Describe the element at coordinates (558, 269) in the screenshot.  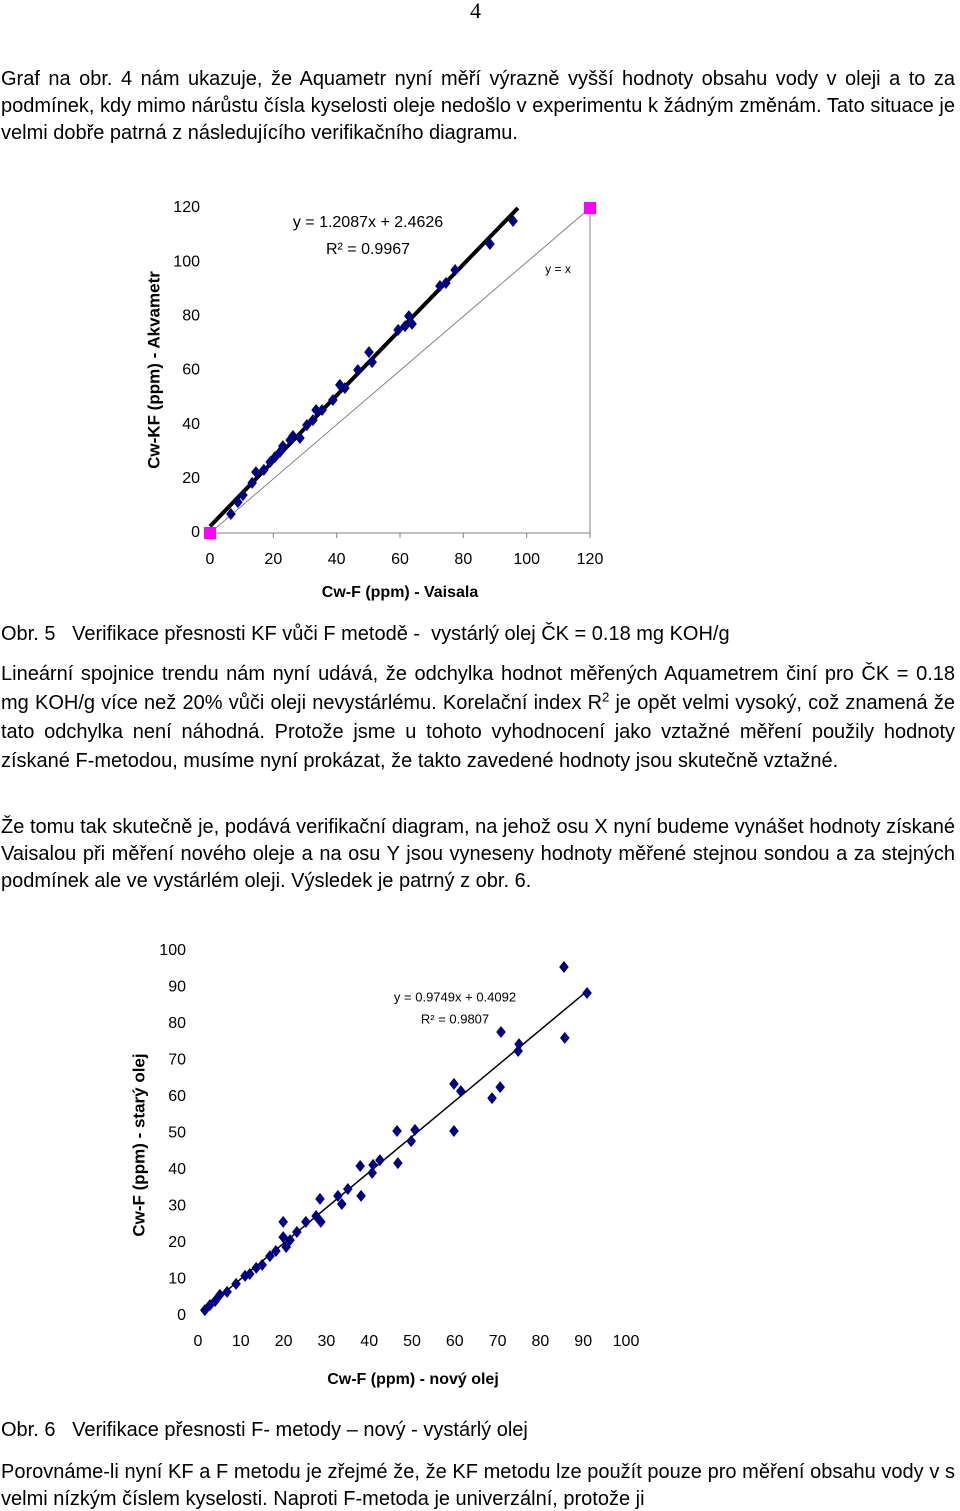
I see `annotation: y = x` at that location.